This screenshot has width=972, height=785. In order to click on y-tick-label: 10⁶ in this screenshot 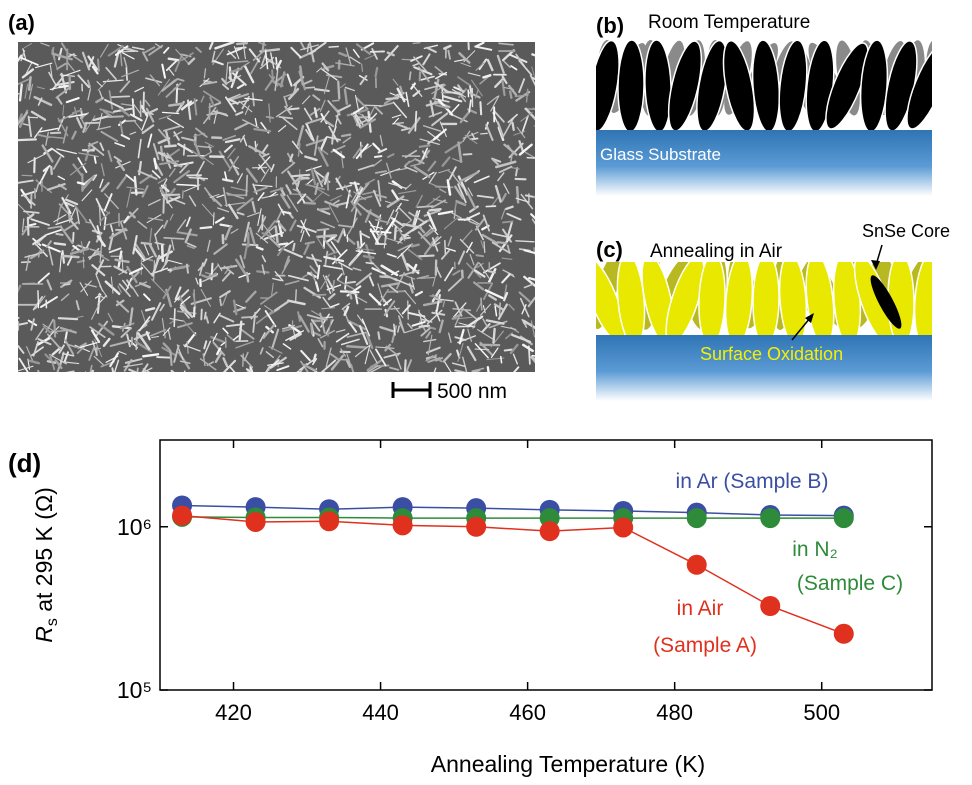, I will do `click(134, 527)`.